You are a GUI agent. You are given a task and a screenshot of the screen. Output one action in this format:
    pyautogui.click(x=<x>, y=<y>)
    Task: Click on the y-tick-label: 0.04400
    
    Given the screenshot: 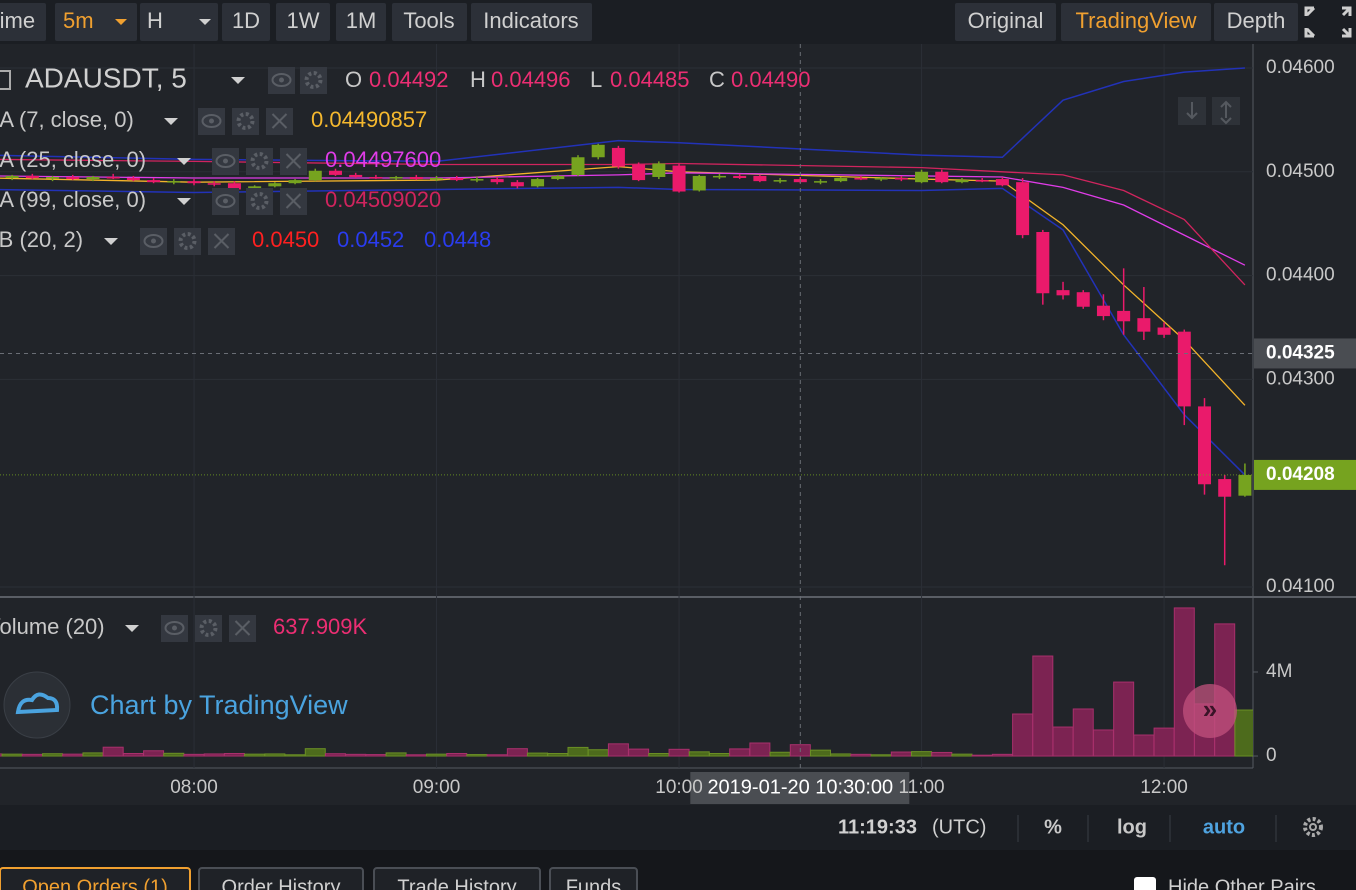 What is the action you would take?
    pyautogui.click(x=1300, y=275)
    